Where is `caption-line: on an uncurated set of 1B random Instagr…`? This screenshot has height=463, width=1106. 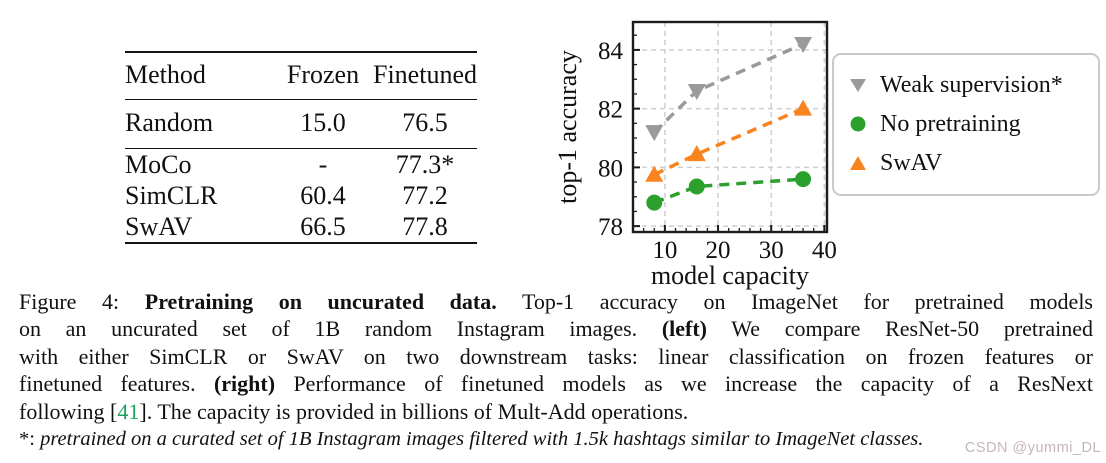
caption-line: on an uncurated set of 1B random Instagr… is located at coordinates (556, 328).